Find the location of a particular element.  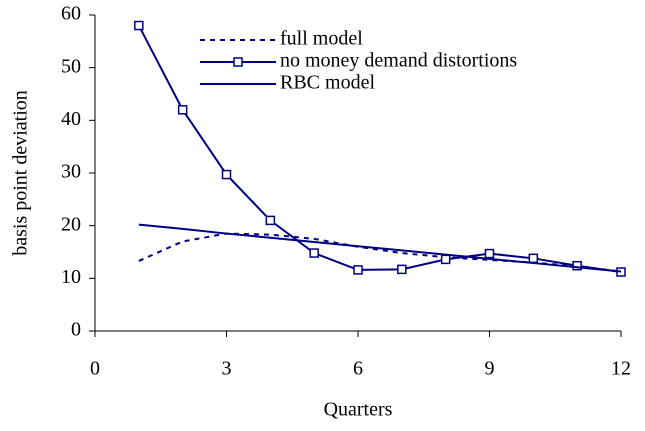

legend-marker is located at coordinates (238, 62).